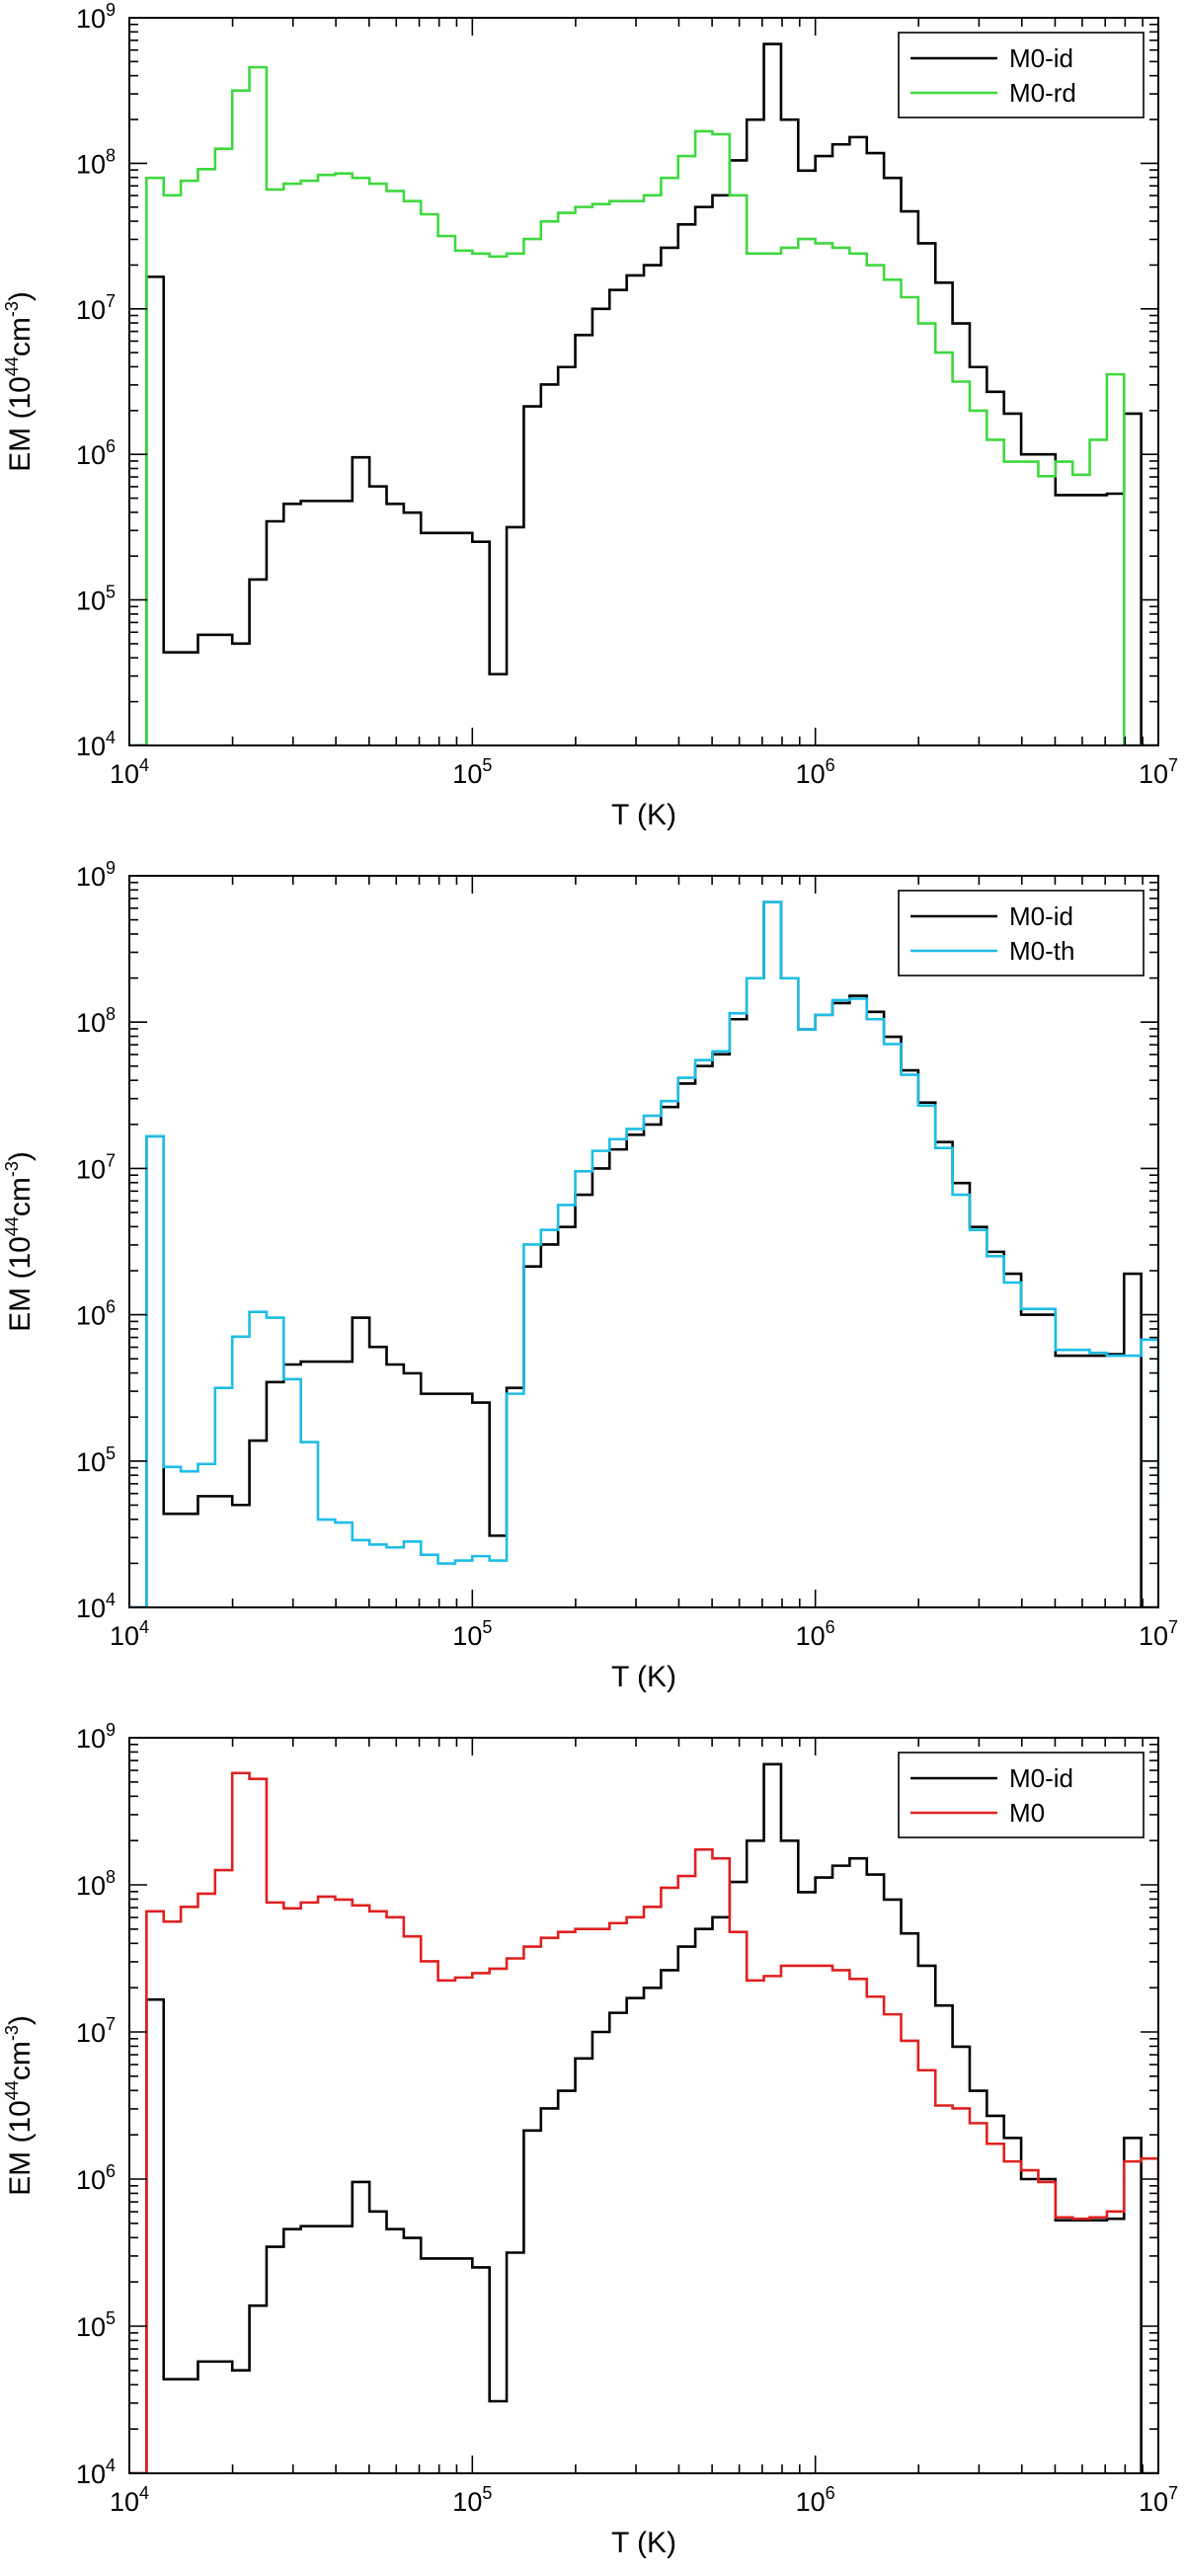  I want to click on legend-label-m0-th: M0-th, so click(1042, 951).